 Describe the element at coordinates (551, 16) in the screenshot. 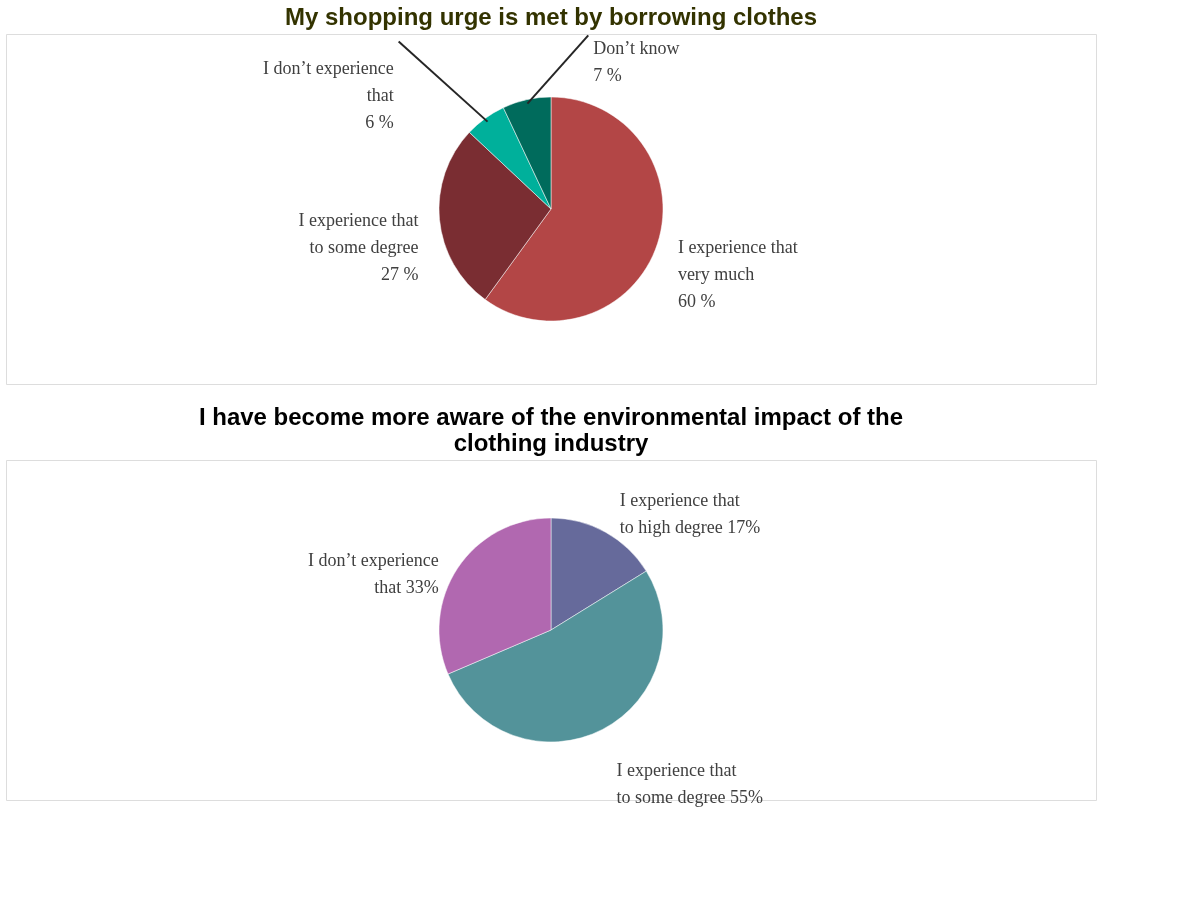

I see `chart-title: My shopping urge is met by borrowing clothes` at that location.